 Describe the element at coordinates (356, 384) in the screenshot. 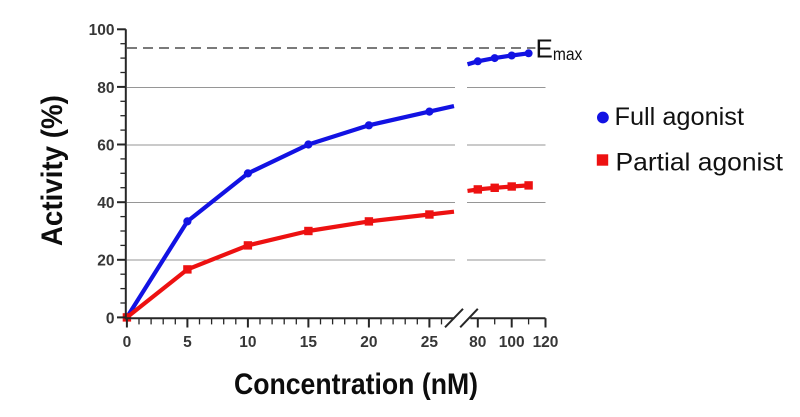

I see `svg-text: Concentration (nM)` at that location.